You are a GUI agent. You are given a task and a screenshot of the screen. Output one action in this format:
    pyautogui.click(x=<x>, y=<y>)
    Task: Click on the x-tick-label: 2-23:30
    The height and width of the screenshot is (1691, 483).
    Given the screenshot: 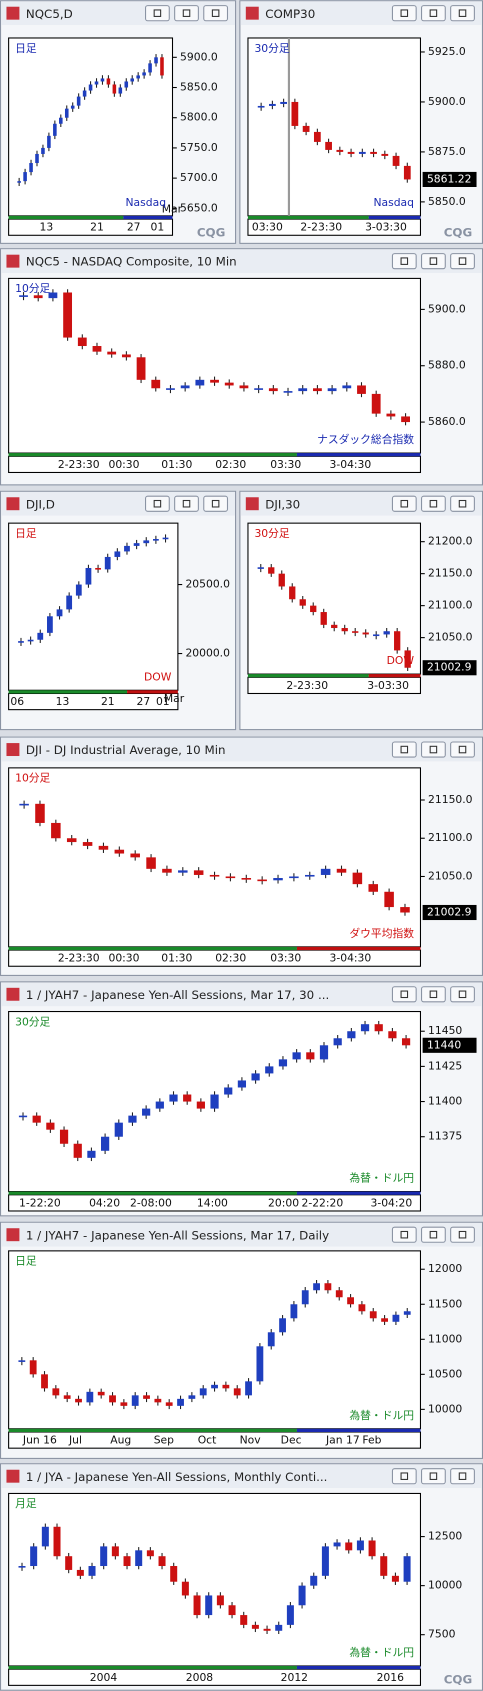 What is the action you would take?
    pyautogui.click(x=307, y=685)
    